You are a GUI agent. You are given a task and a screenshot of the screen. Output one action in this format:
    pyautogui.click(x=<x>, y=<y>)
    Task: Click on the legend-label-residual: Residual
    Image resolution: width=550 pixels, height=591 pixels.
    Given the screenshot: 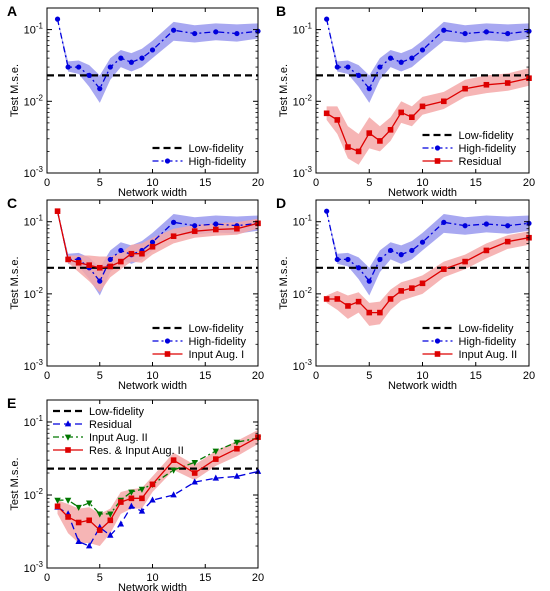 What is the action you would take?
    pyautogui.click(x=480, y=162)
    